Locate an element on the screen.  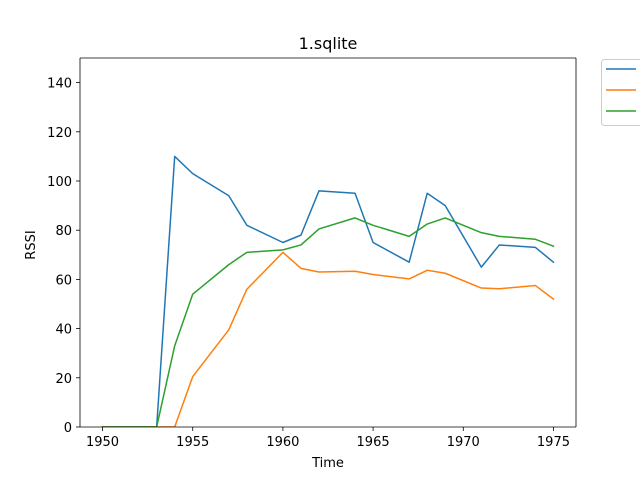
y-axis-label: RSSI is located at coordinates (31, 244).